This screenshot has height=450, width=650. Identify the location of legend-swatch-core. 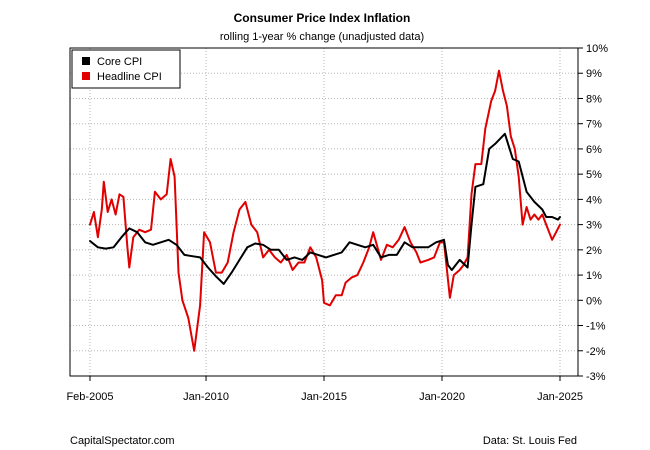
(86, 61).